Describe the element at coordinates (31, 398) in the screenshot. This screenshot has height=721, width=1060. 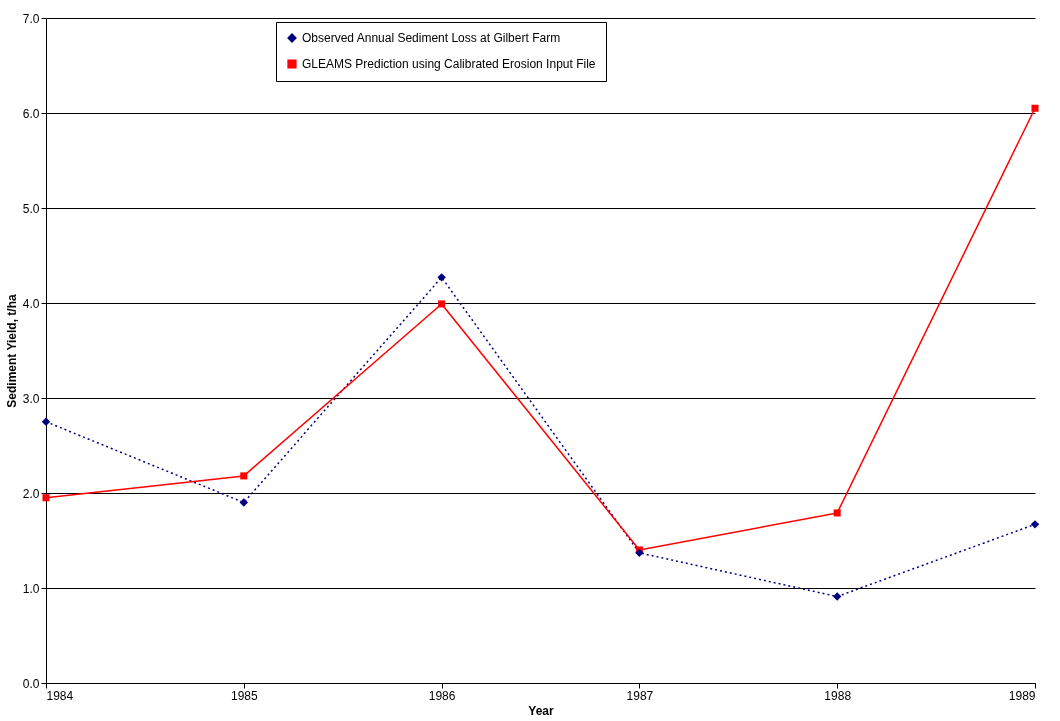
I see `y-tick-label: 3.0` at that location.